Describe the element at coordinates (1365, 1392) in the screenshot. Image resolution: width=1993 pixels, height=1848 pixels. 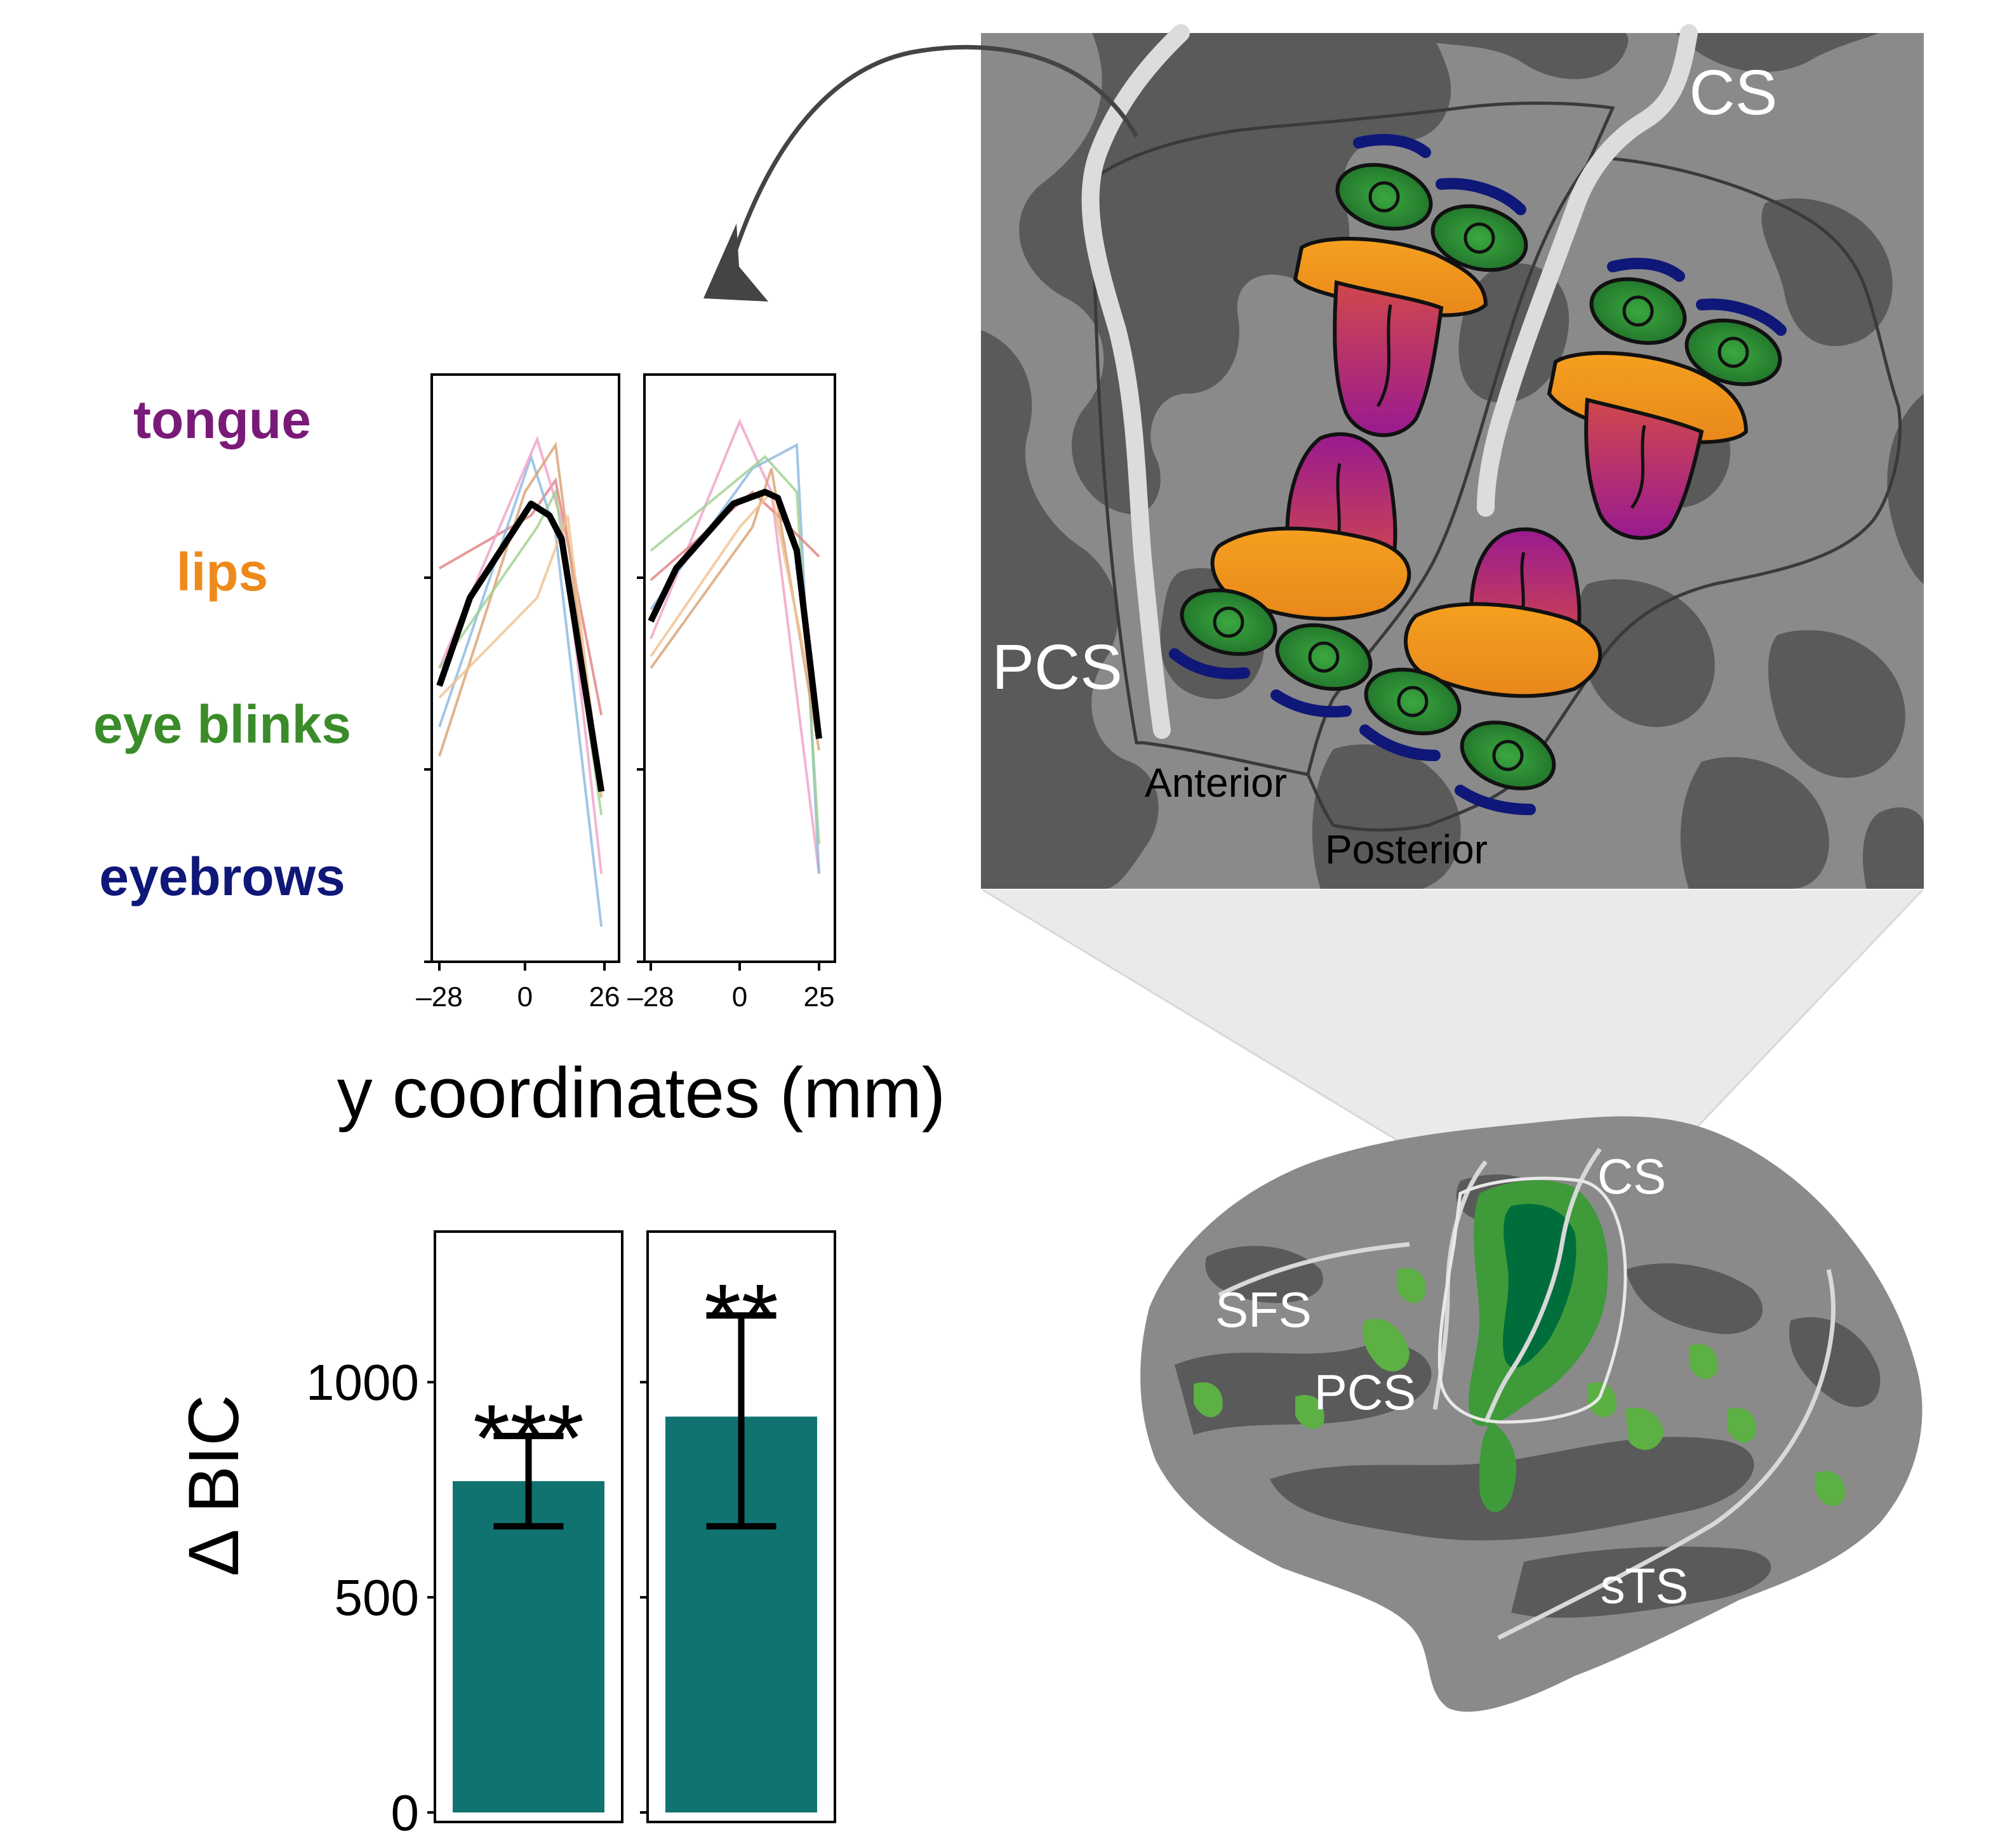
I see `brain-label-pcs: PCS` at that location.